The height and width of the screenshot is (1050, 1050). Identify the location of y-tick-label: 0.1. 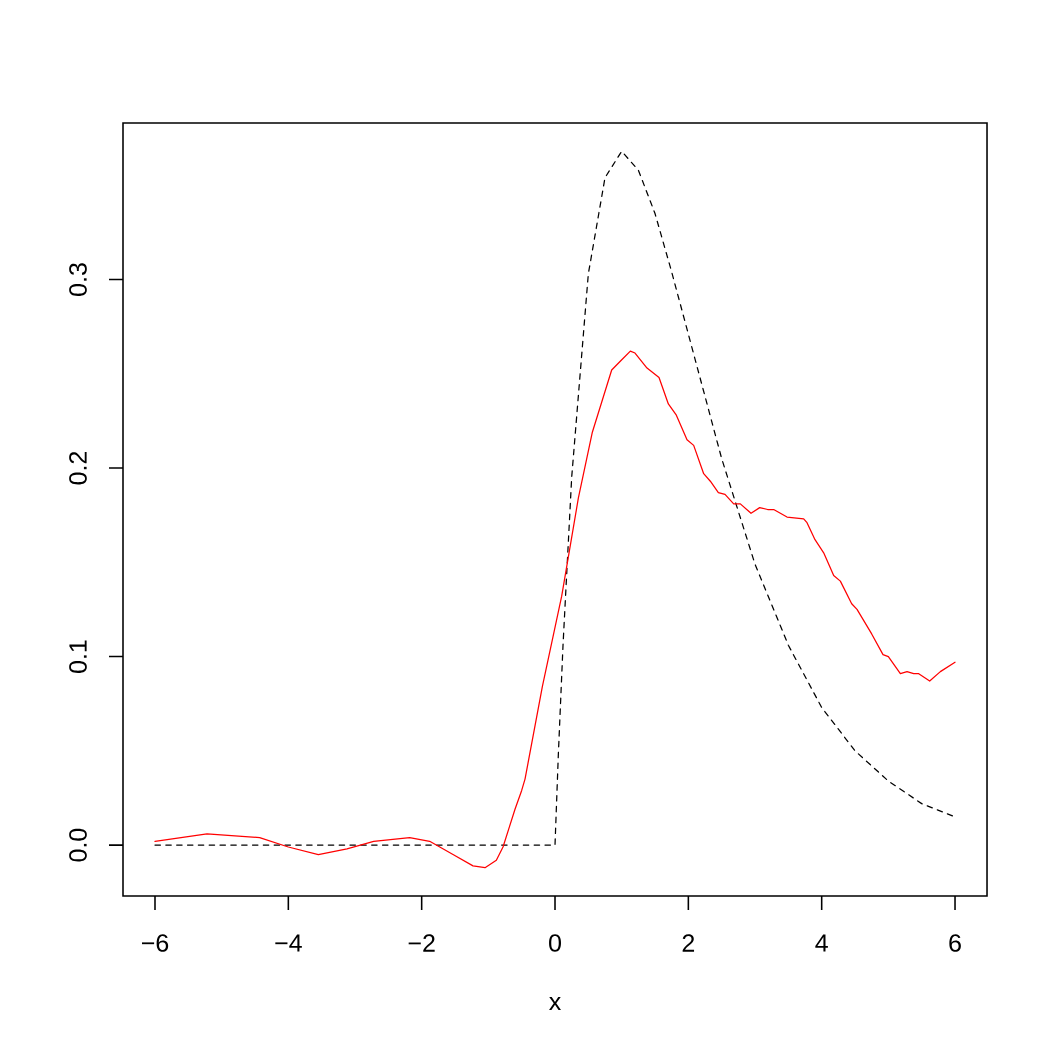
(78, 656).